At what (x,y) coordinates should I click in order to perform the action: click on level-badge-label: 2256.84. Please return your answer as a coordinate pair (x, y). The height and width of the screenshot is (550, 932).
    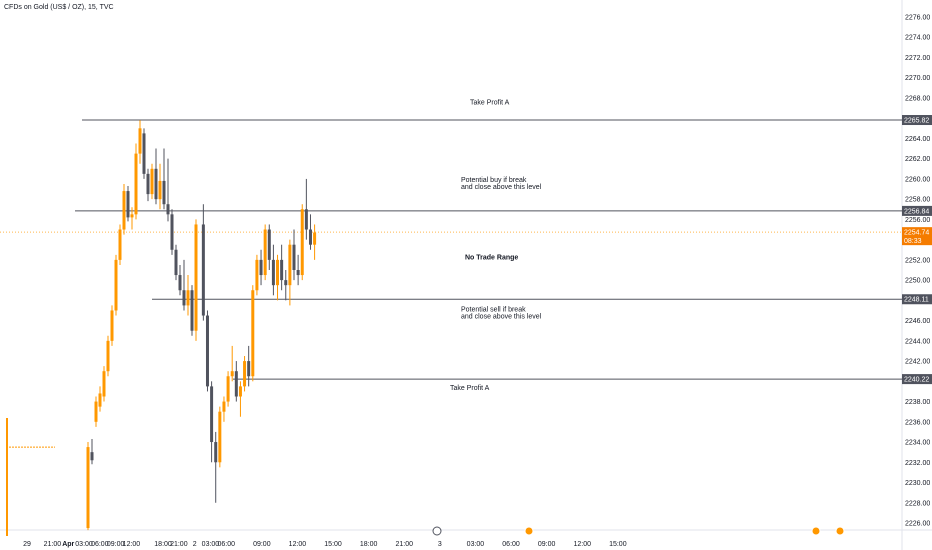
    Looking at the image, I should click on (916, 211).